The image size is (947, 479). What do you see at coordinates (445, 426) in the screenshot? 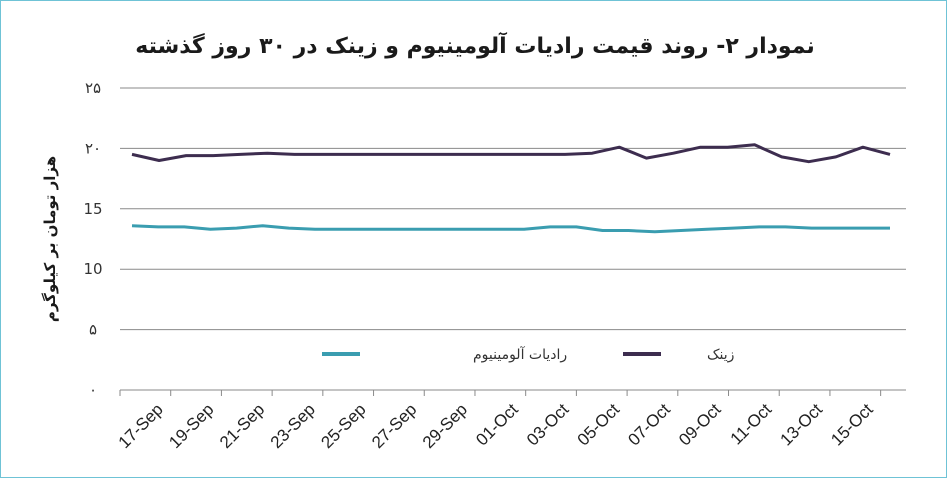
I see `x-tick-label: 29-Sep` at bounding box center [445, 426].